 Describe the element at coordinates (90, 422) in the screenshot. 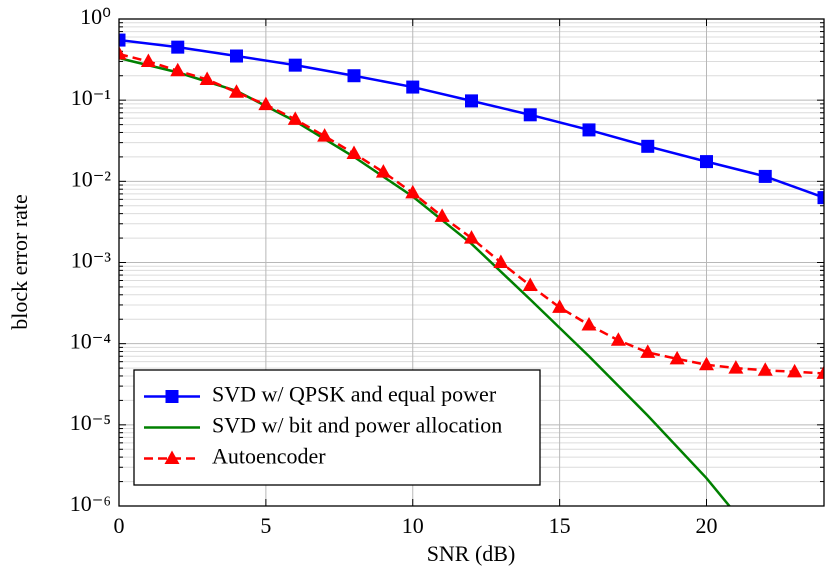

I see `y-tick-label: 10⁻⁵` at that location.